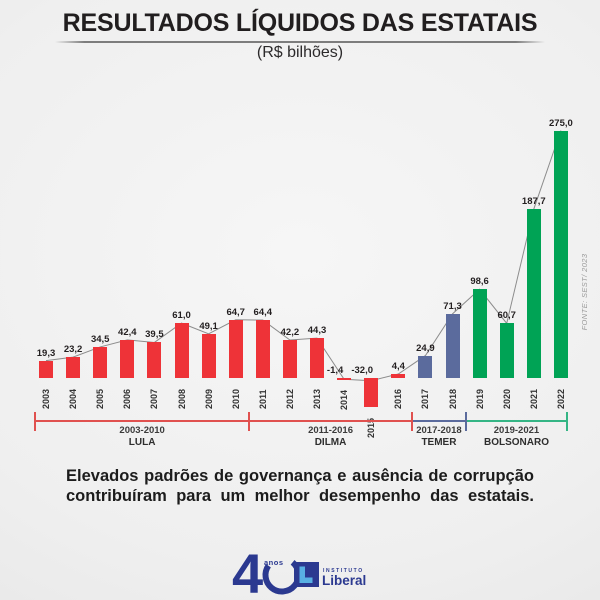 The width and height of the screenshot is (600, 600). I want to click on logo-tile, so click(306, 574).